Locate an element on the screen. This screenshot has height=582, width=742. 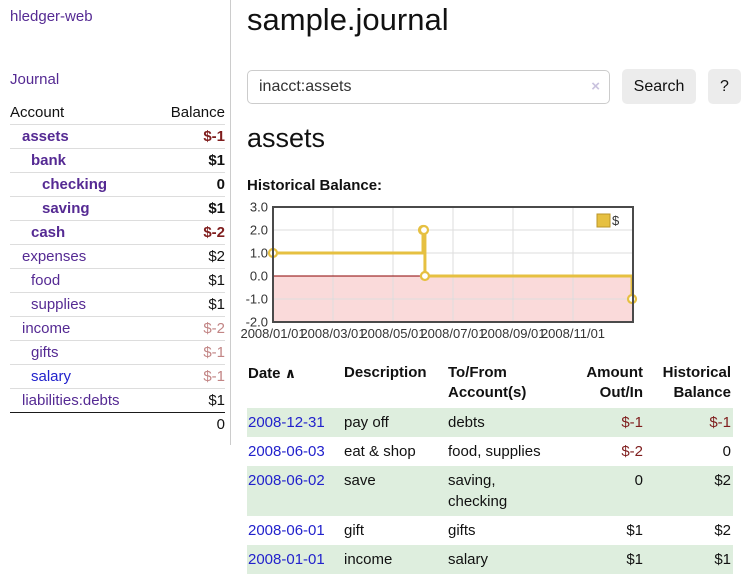
transaction-accounts: debts is located at coordinates (466, 422).